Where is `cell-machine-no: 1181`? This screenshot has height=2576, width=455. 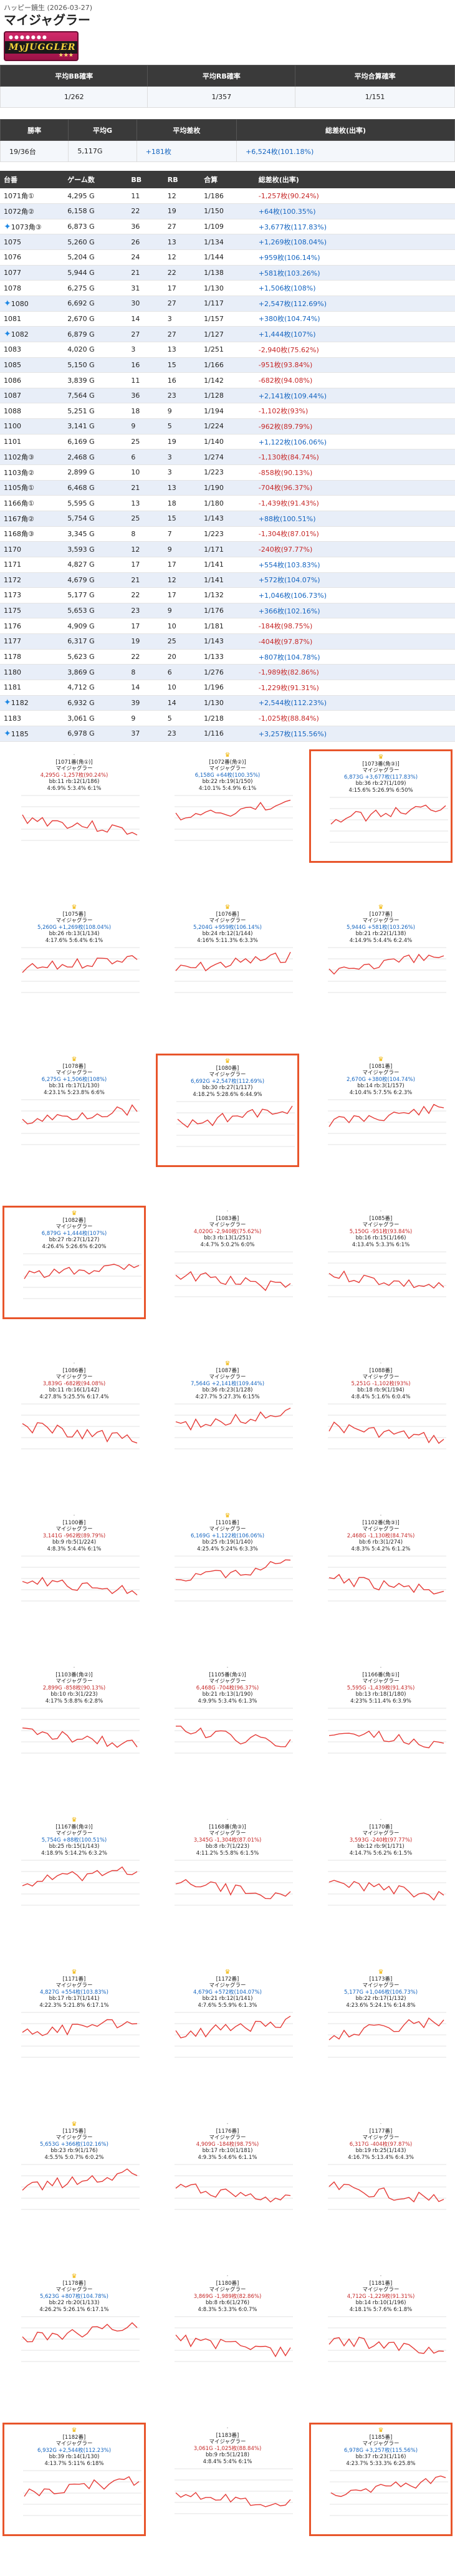
cell-machine-no: 1181 is located at coordinates (32, 688).